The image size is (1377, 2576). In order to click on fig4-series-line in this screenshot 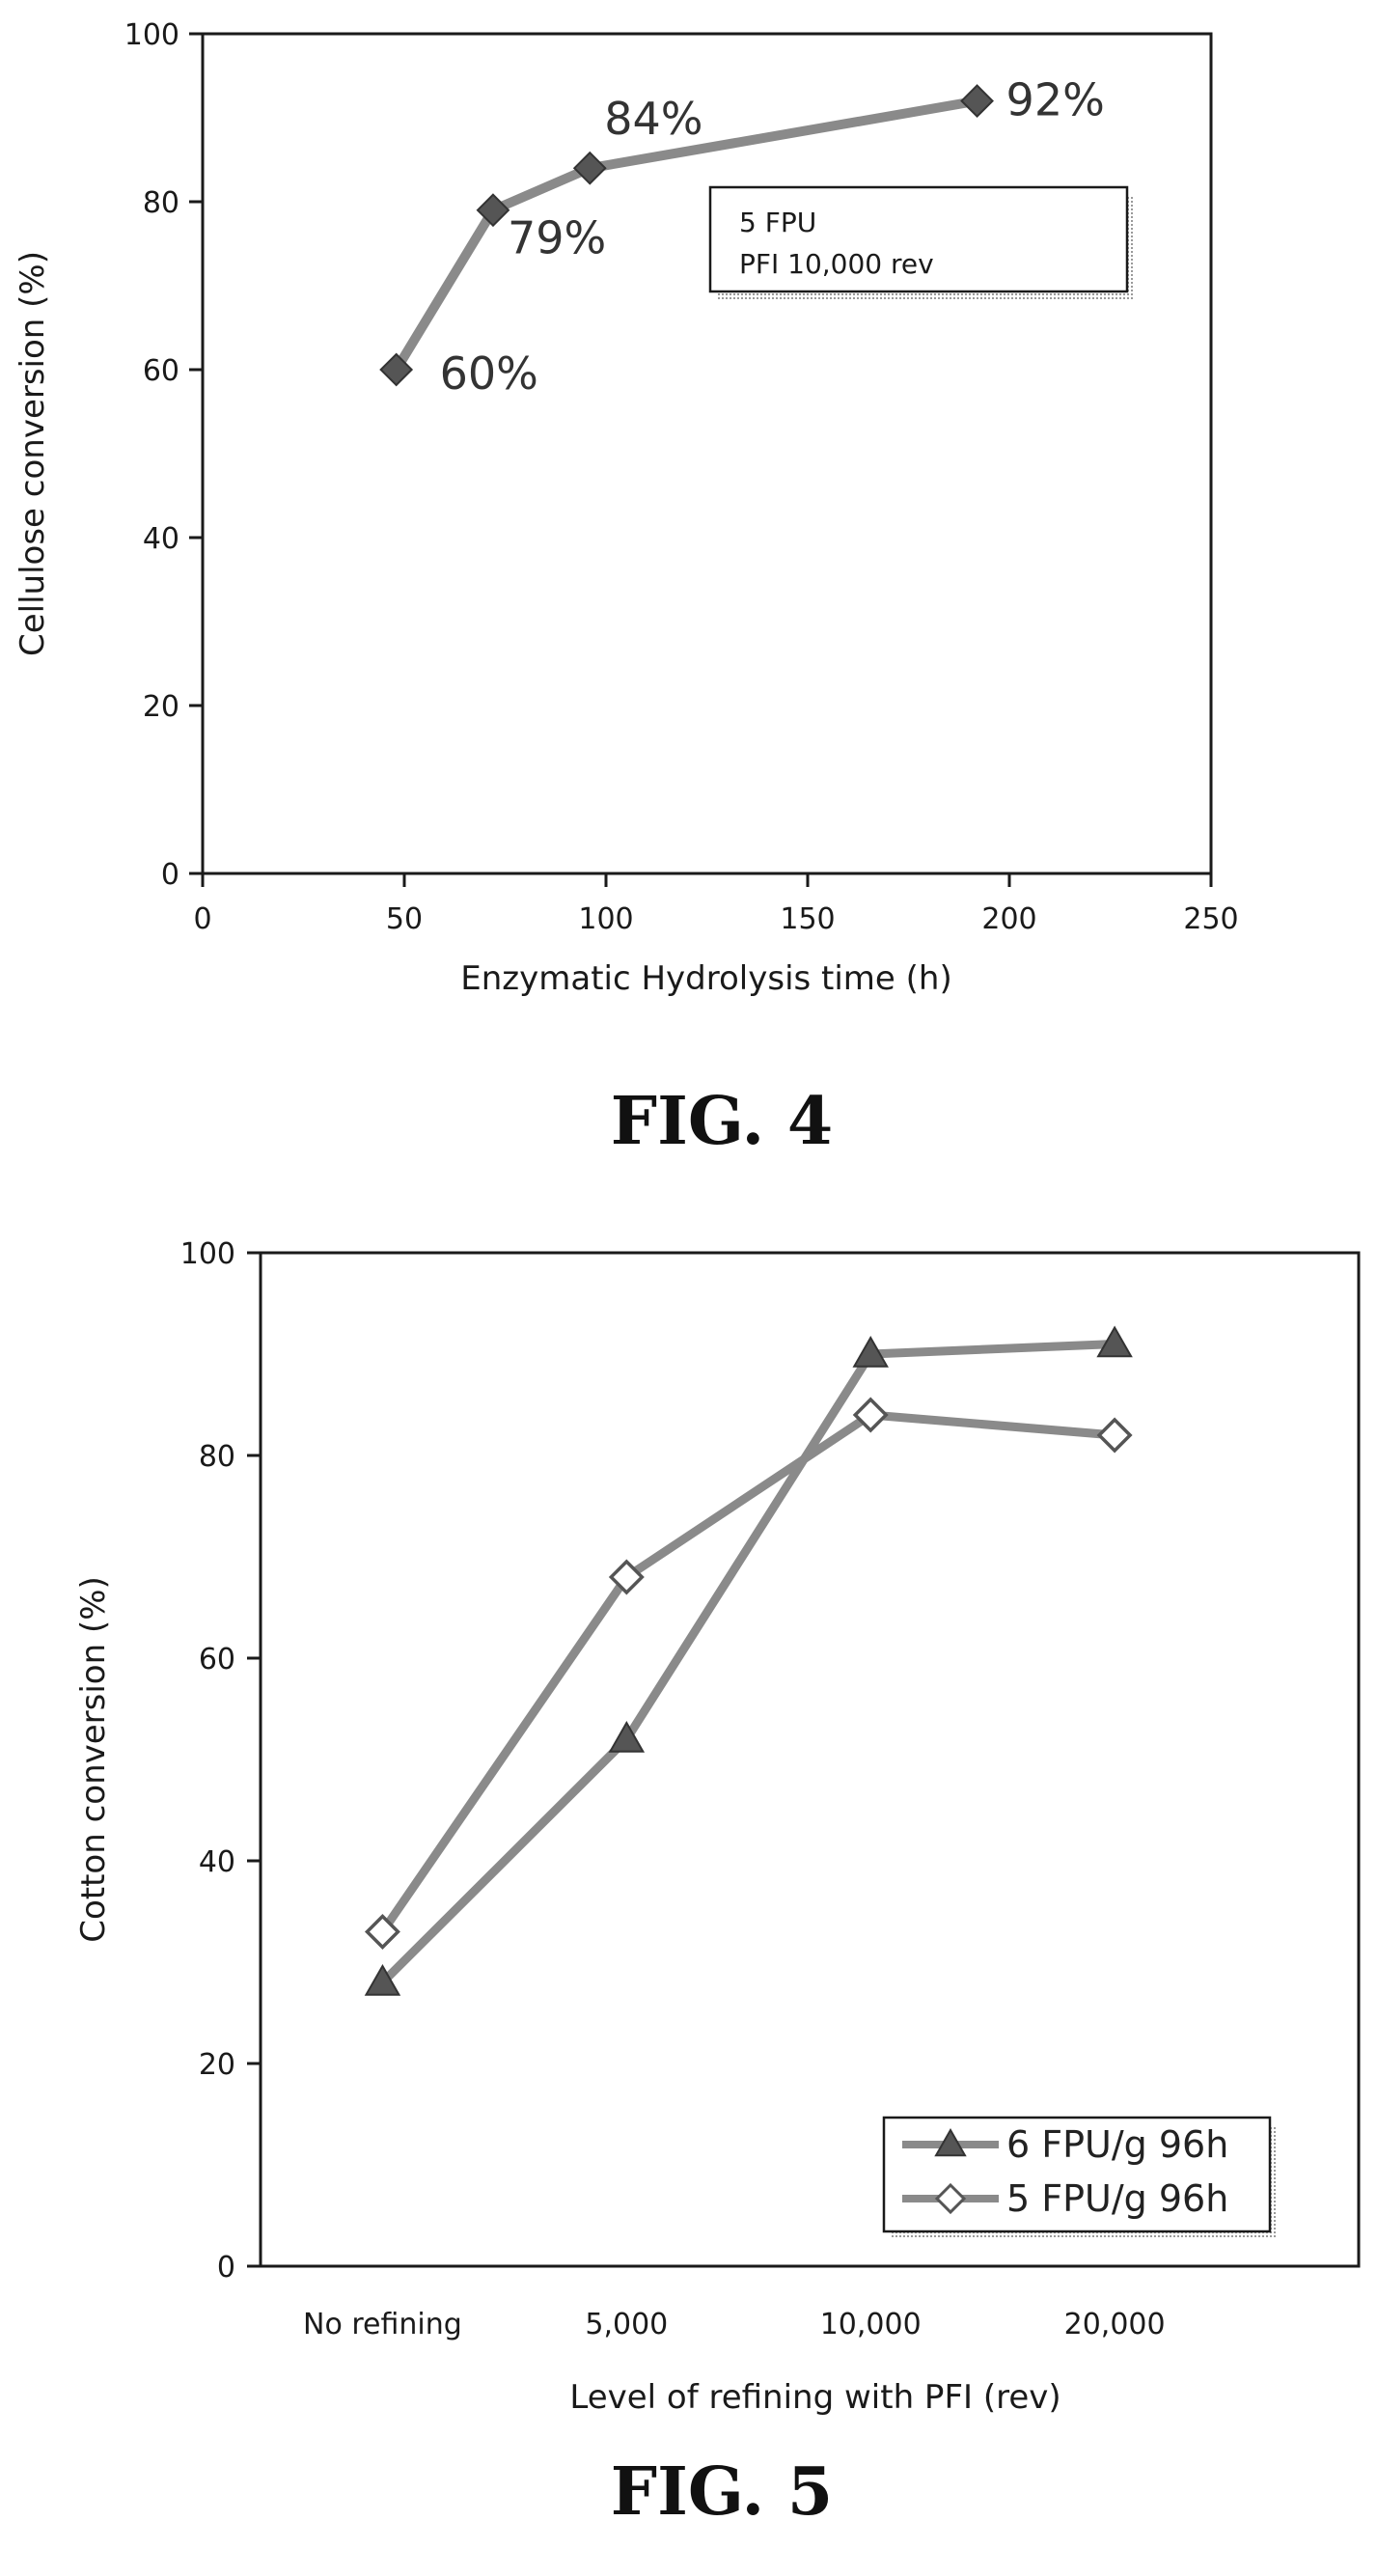, I will do `click(687, 235)`.